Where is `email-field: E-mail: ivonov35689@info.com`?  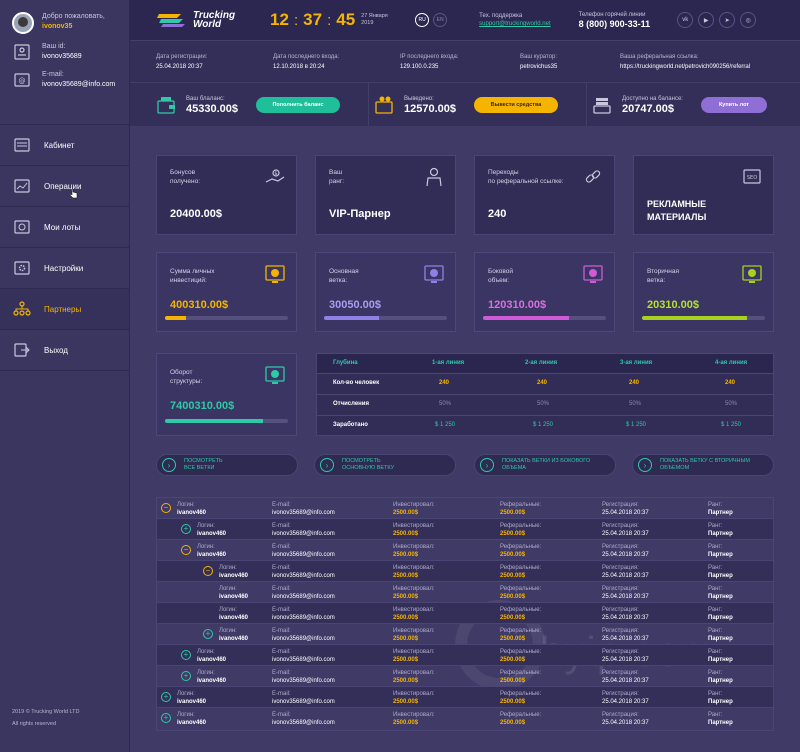
email-field: E-mail: ivonov35689@info.com is located at coordinates (303, 677).